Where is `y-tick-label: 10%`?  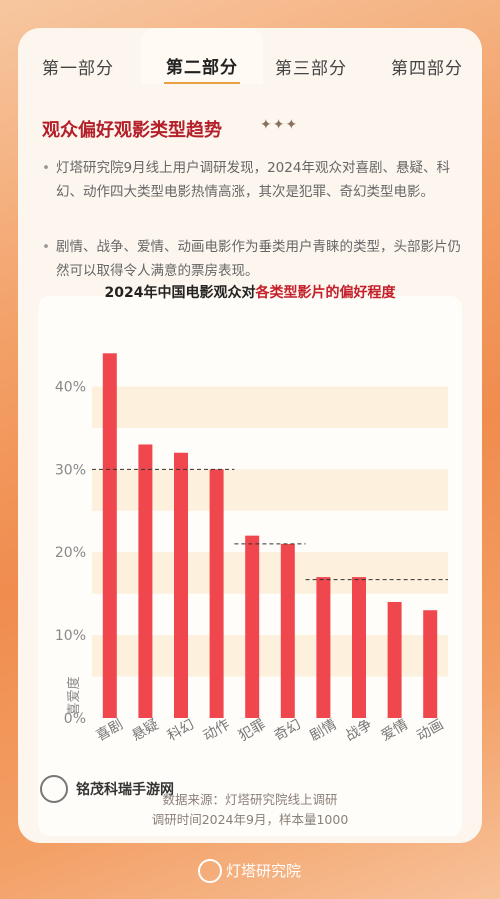 y-tick-label: 10% is located at coordinates (70, 636).